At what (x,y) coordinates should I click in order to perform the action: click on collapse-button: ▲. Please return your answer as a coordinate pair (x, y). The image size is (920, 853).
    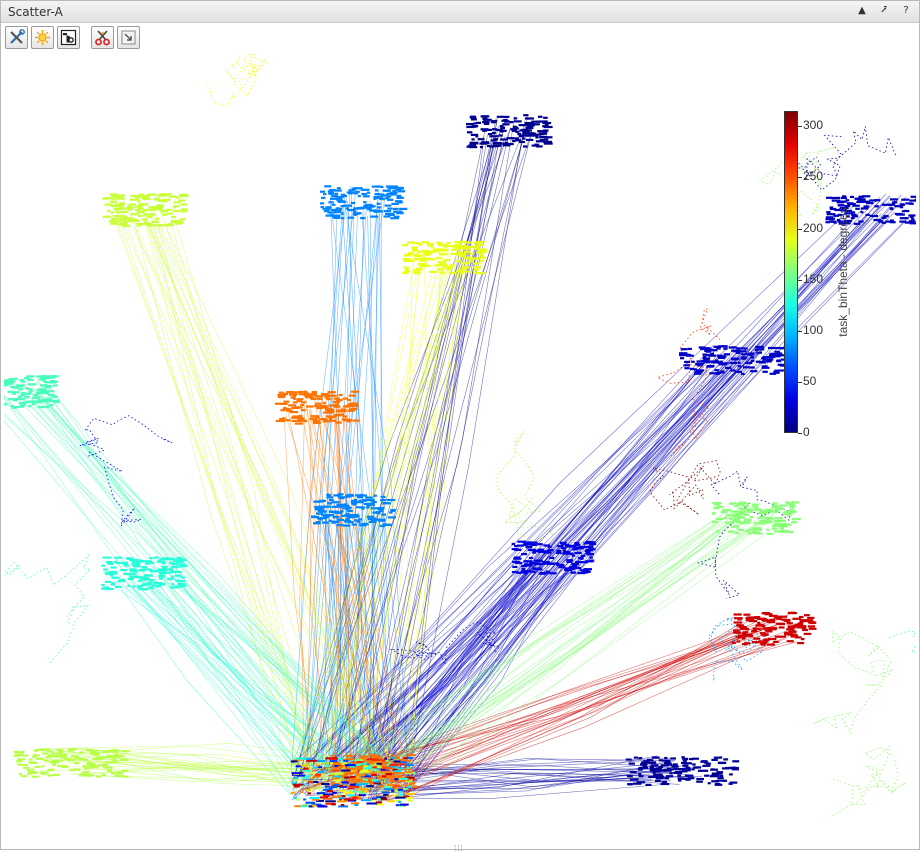
    Looking at the image, I should click on (862, 11).